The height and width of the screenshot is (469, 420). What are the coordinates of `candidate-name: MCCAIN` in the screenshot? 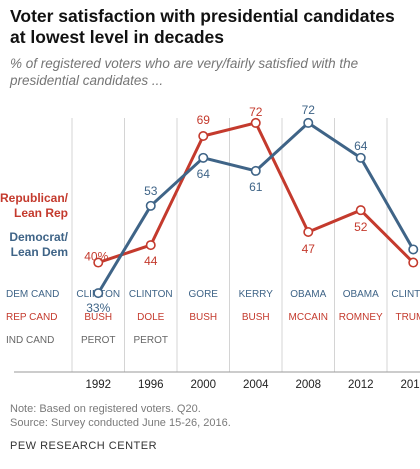 It's located at (308, 317).